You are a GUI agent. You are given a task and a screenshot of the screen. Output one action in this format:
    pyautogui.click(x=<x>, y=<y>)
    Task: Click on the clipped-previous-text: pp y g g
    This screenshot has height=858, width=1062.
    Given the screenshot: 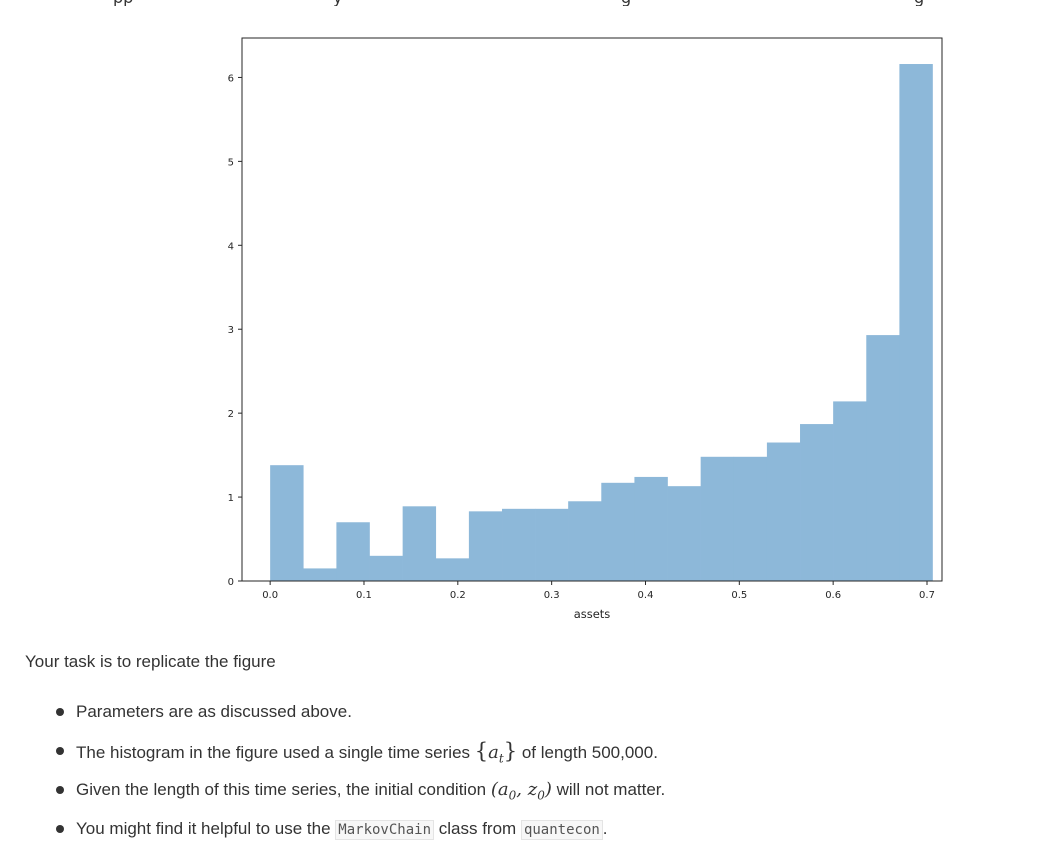 What is the action you would take?
    pyautogui.click(x=531, y=3)
    